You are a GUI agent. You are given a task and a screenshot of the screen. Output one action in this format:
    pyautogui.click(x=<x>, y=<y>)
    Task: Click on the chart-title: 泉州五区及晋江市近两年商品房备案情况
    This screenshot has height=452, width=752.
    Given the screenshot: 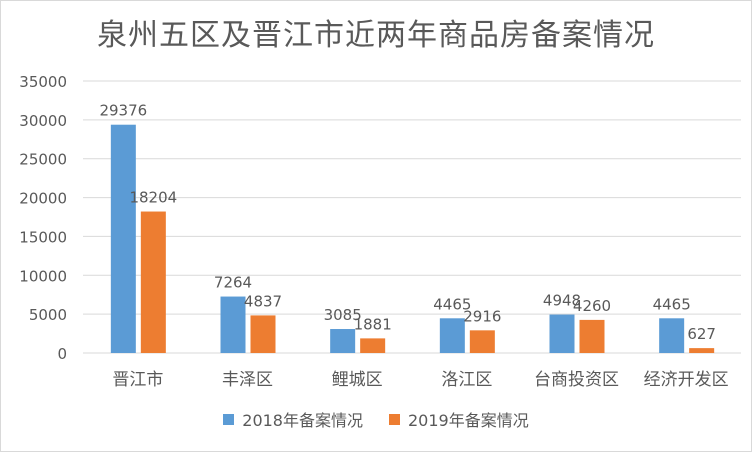 What is the action you would take?
    pyautogui.click(x=376, y=35)
    